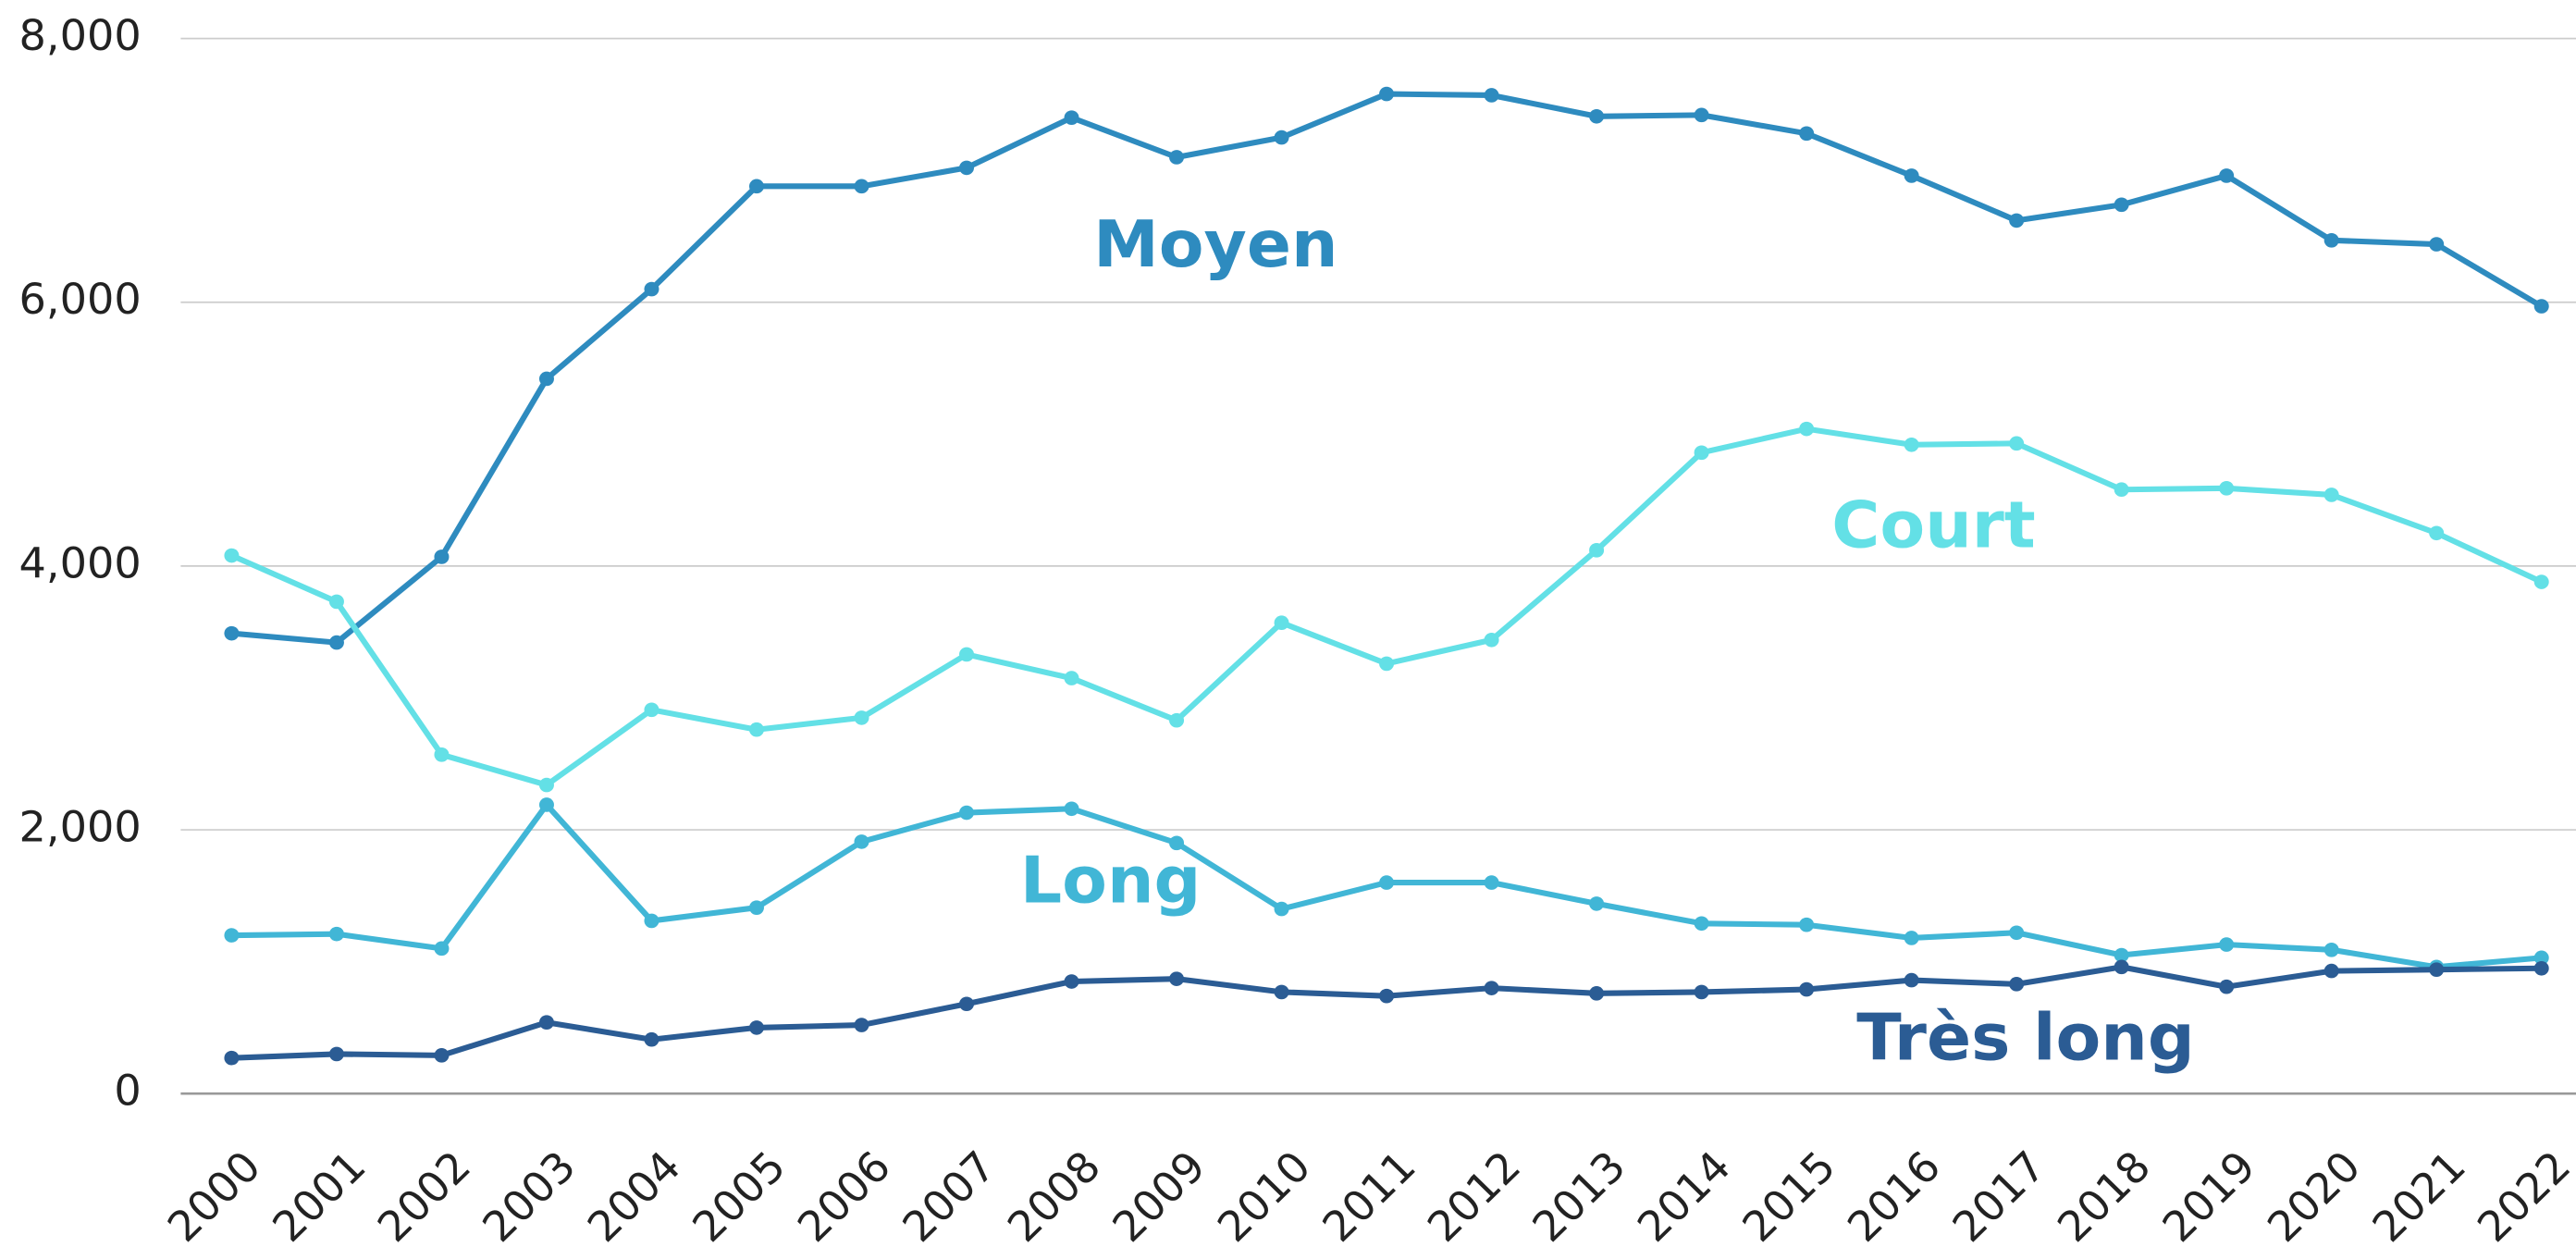 This screenshot has height=1259, width=2576. Describe the element at coordinates (1894, 1196) in the screenshot. I see `x-tick-label: 2016` at that location.